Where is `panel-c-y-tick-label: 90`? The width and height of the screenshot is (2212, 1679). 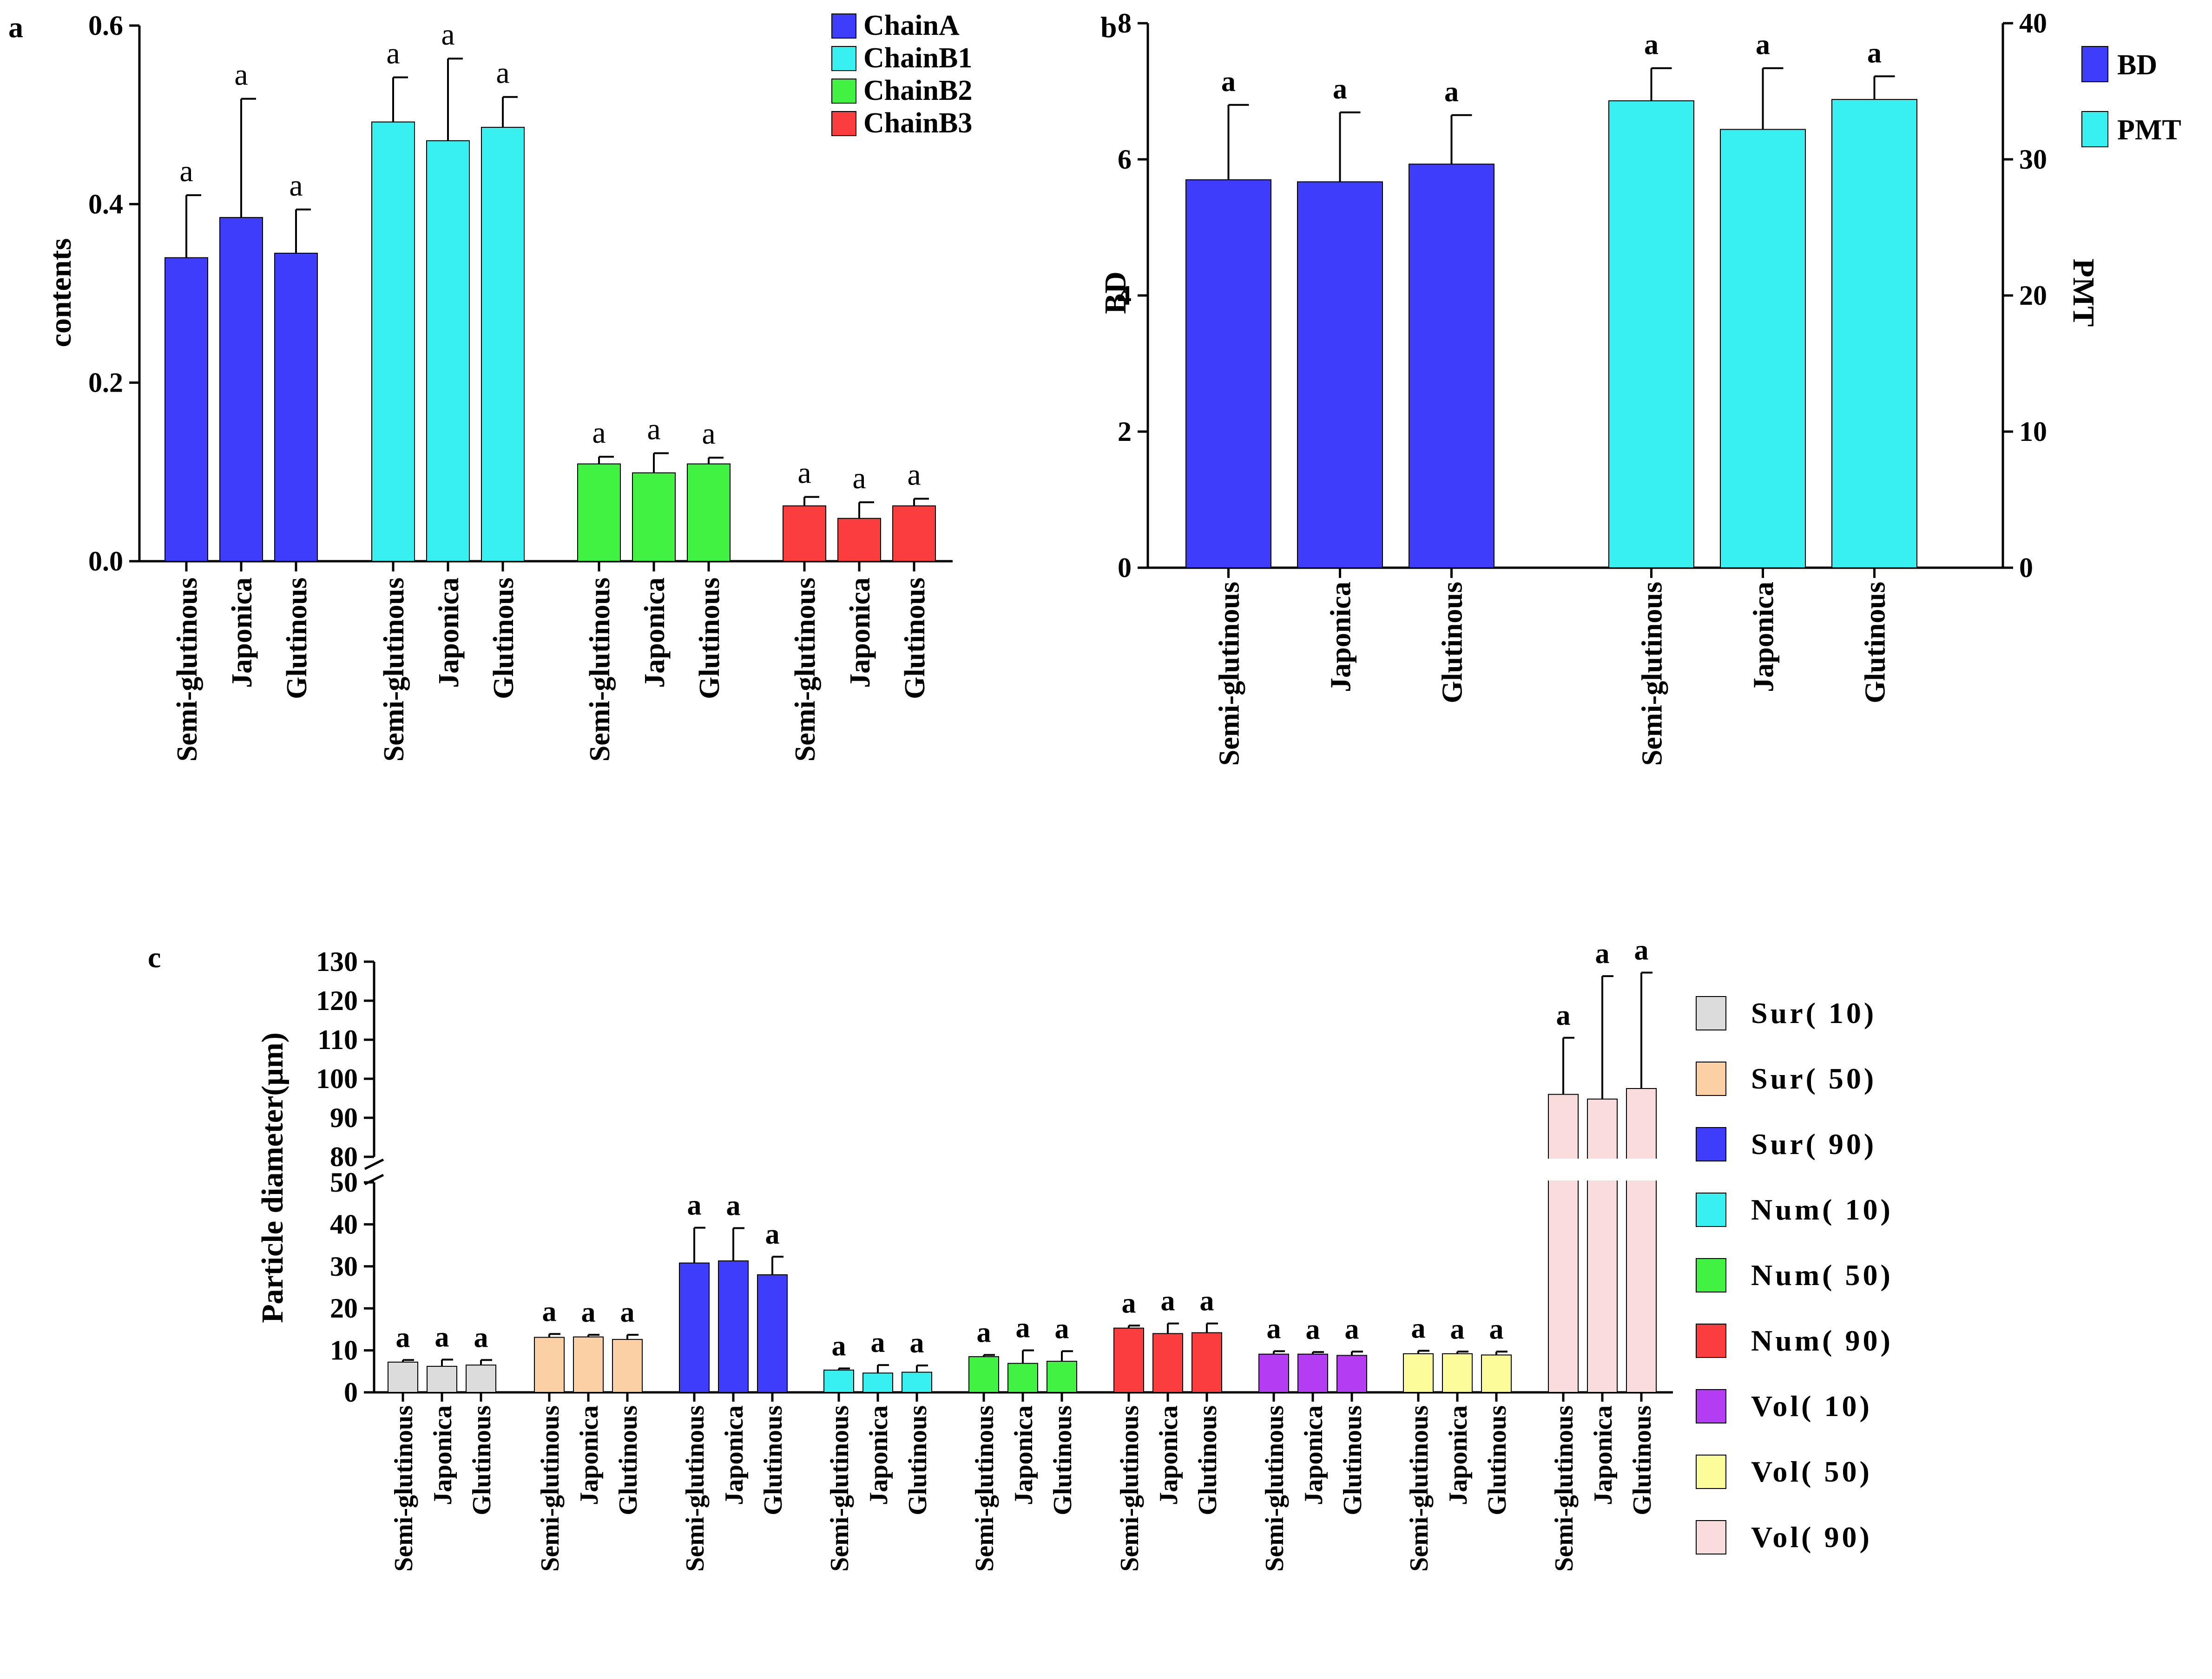 panel-c-y-tick-label: 90 is located at coordinates (344, 1117).